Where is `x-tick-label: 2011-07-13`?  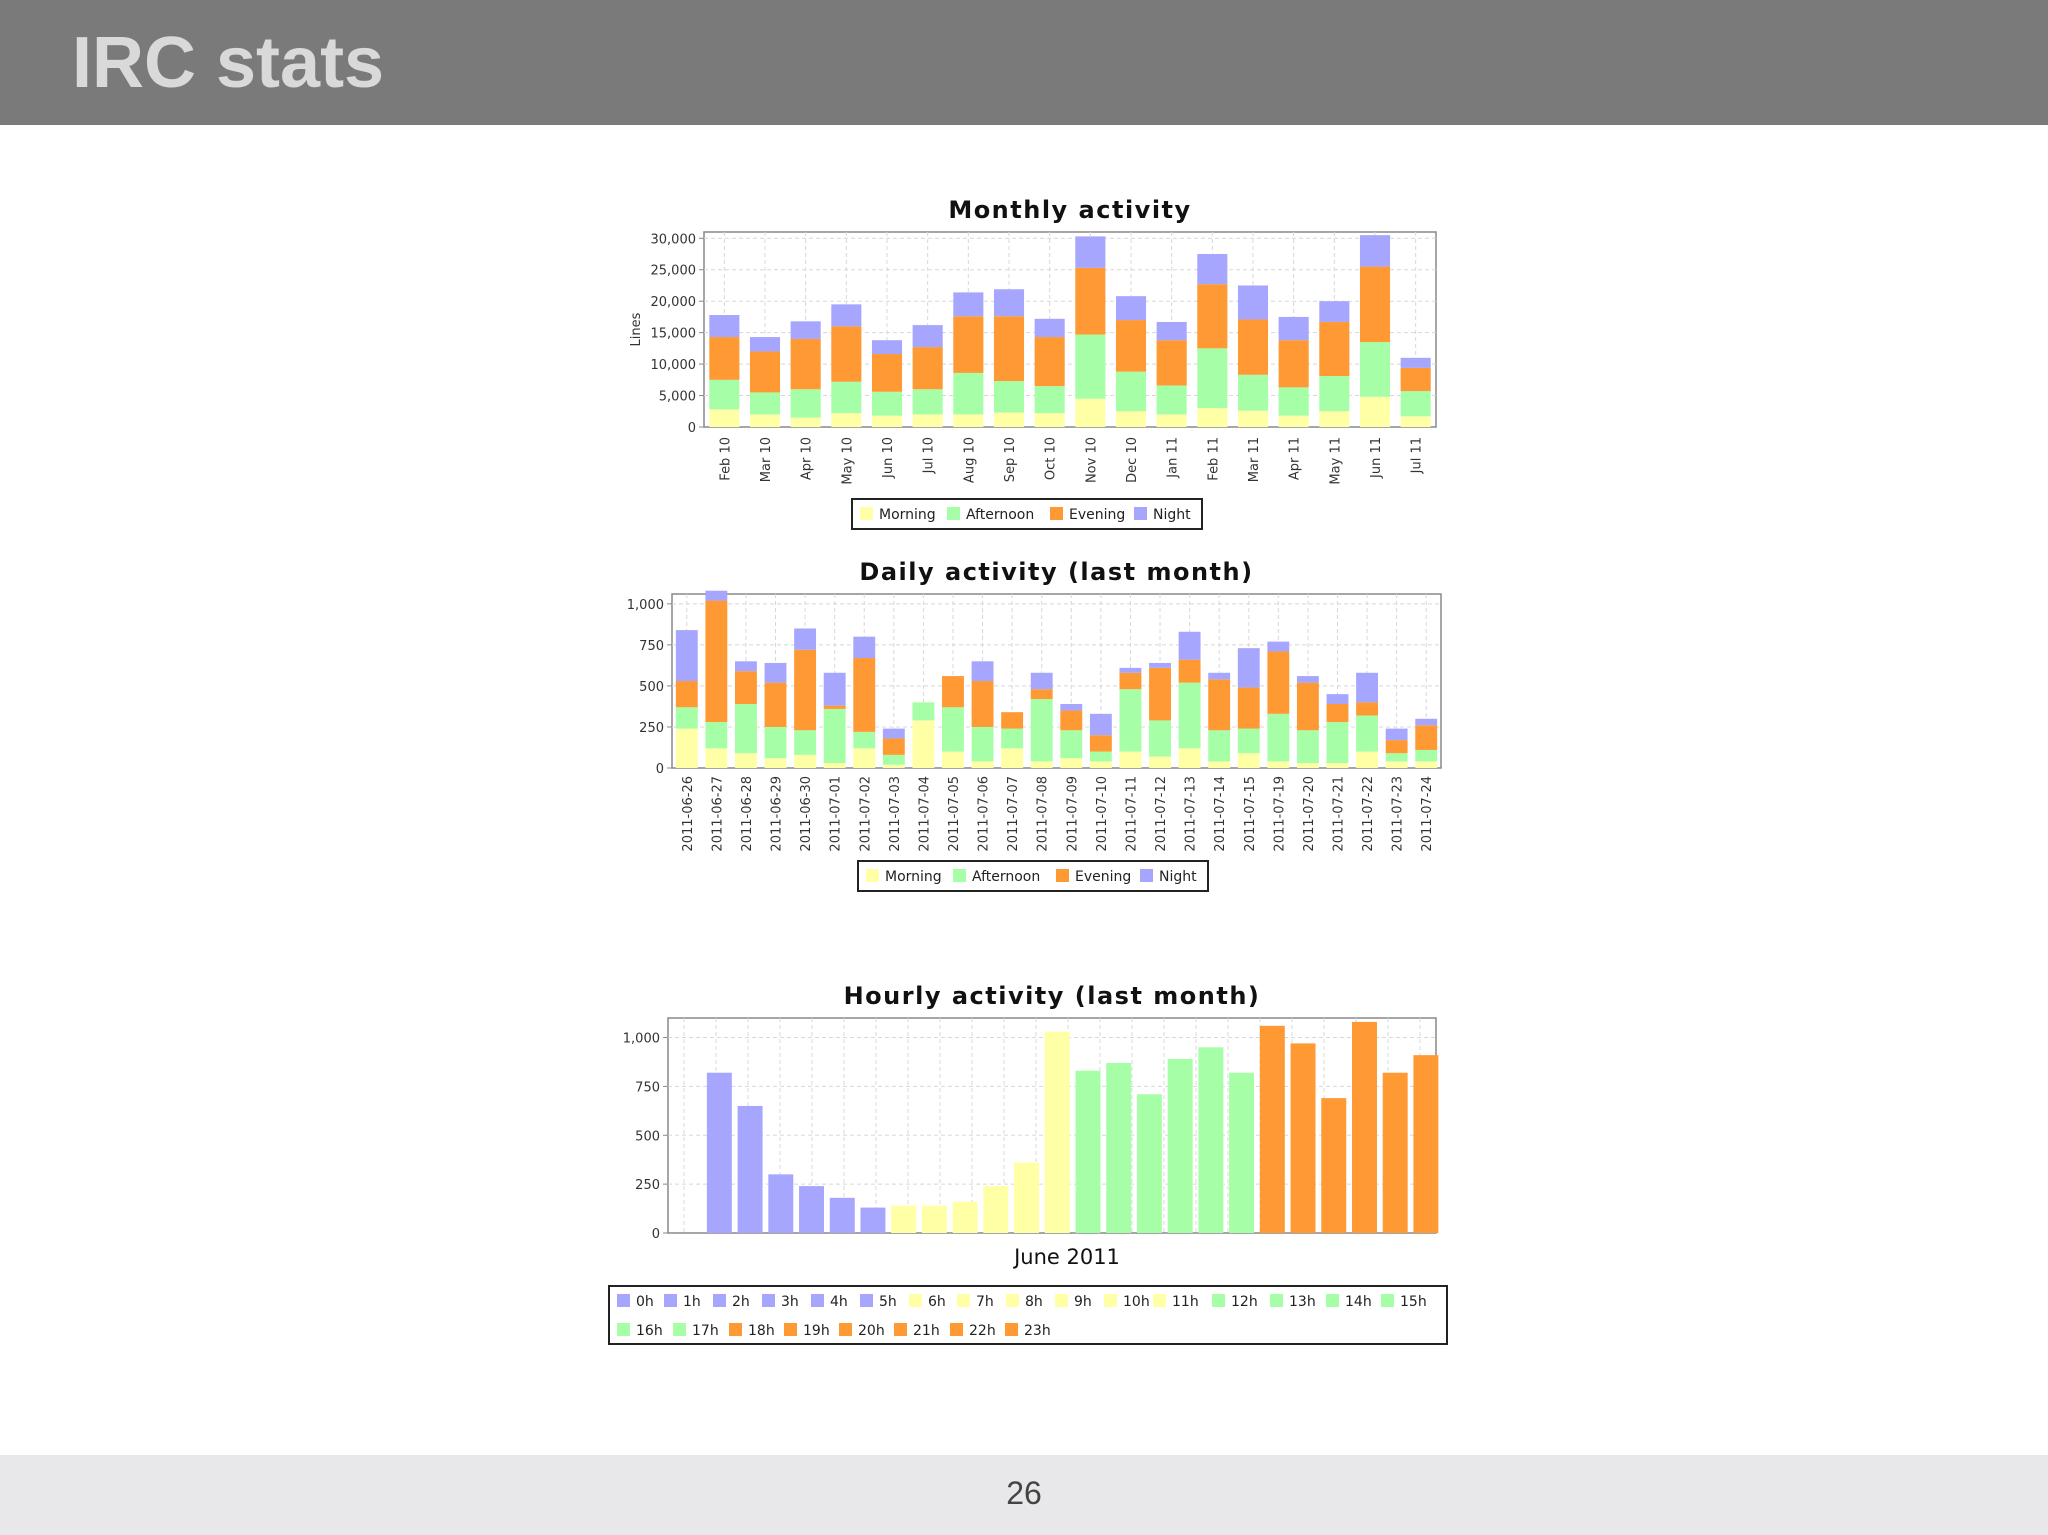 x-tick-label: 2011-07-13 is located at coordinates (1191, 814).